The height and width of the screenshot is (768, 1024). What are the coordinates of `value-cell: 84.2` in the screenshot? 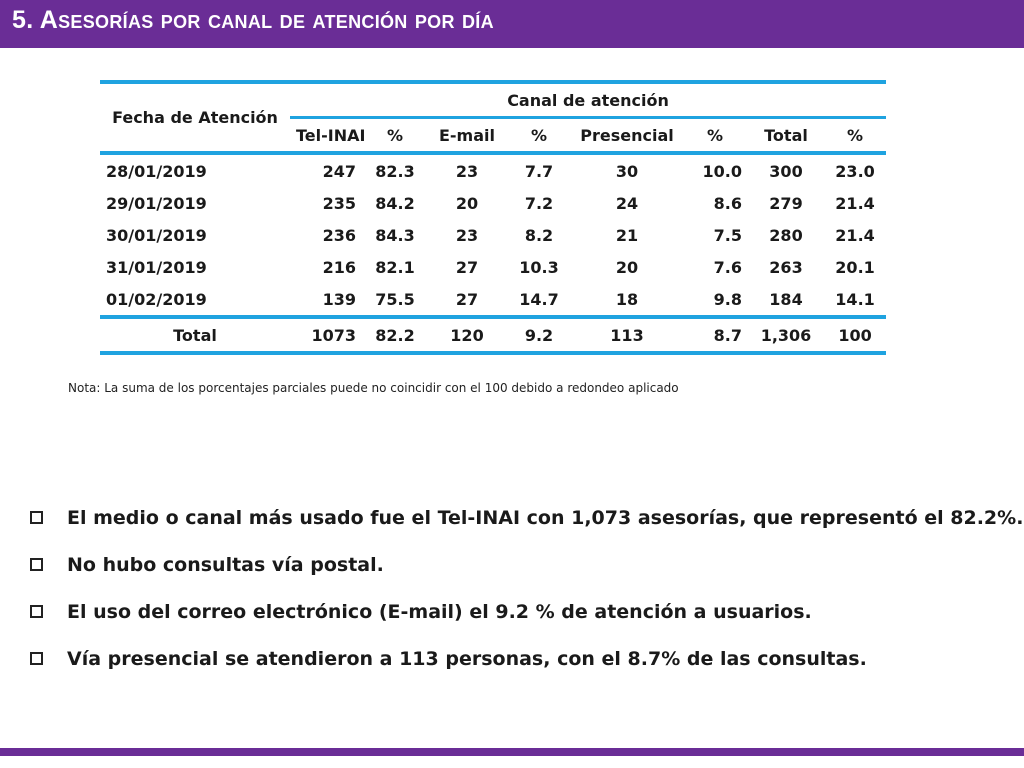 It's located at (395, 203).